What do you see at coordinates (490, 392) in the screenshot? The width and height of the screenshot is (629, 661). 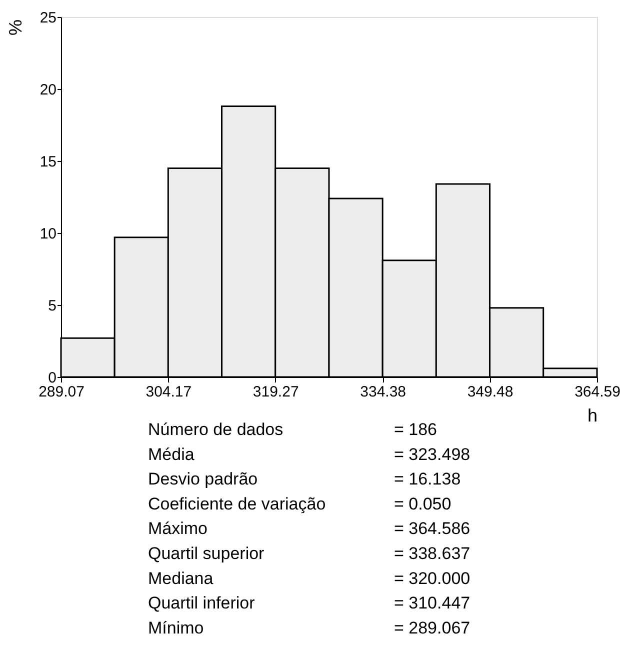 I see `x-tick-label: 349.48` at bounding box center [490, 392].